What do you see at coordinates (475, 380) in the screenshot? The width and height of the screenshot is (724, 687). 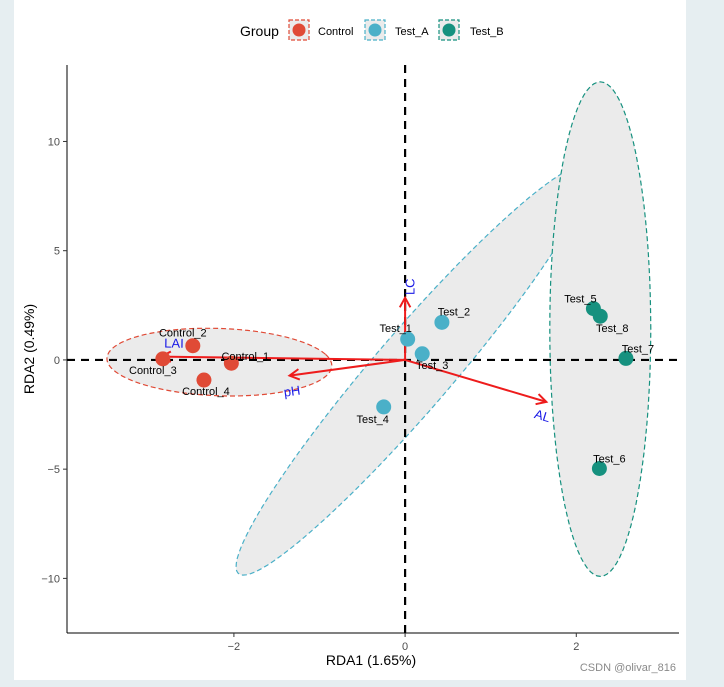 I see `arrow-al` at bounding box center [475, 380].